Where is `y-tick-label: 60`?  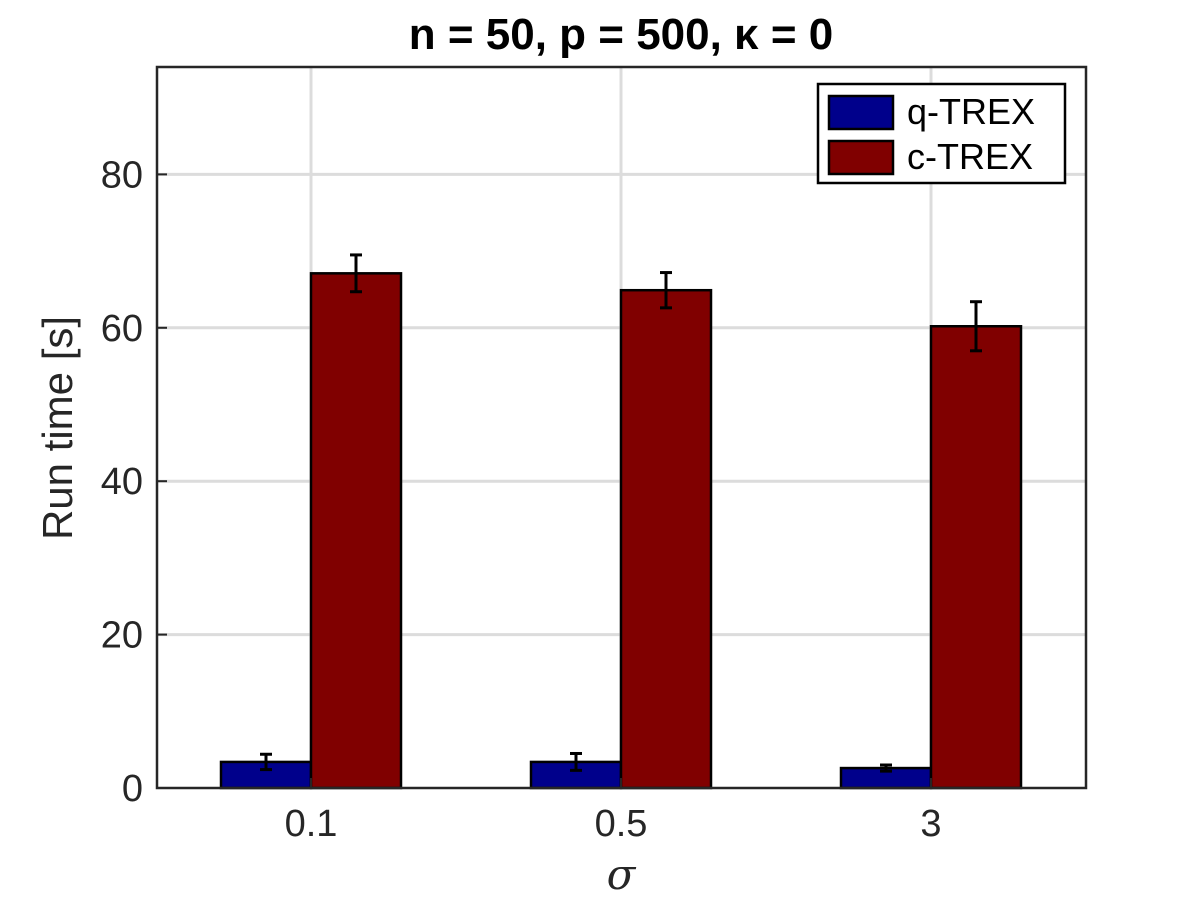 y-tick-label: 60 is located at coordinates (122, 329).